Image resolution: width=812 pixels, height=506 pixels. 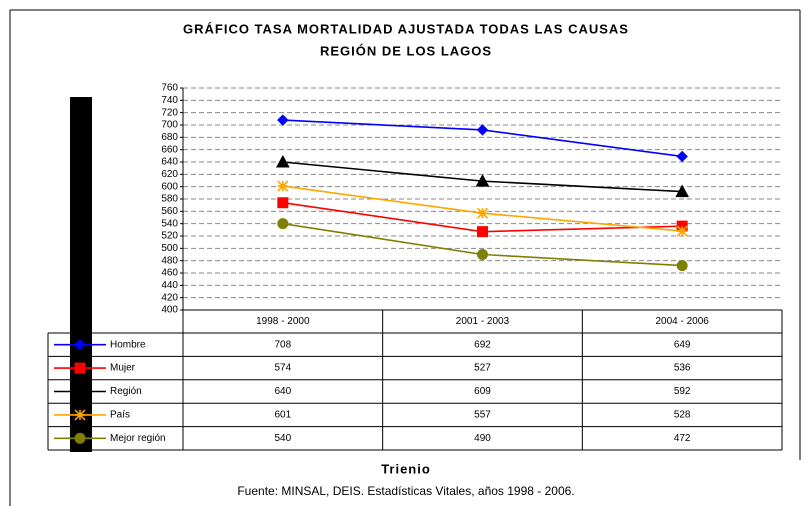 What do you see at coordinates (169, 100) in the screenshot?
I see `y-tick-label: 740` at bounding box center [169, 100].